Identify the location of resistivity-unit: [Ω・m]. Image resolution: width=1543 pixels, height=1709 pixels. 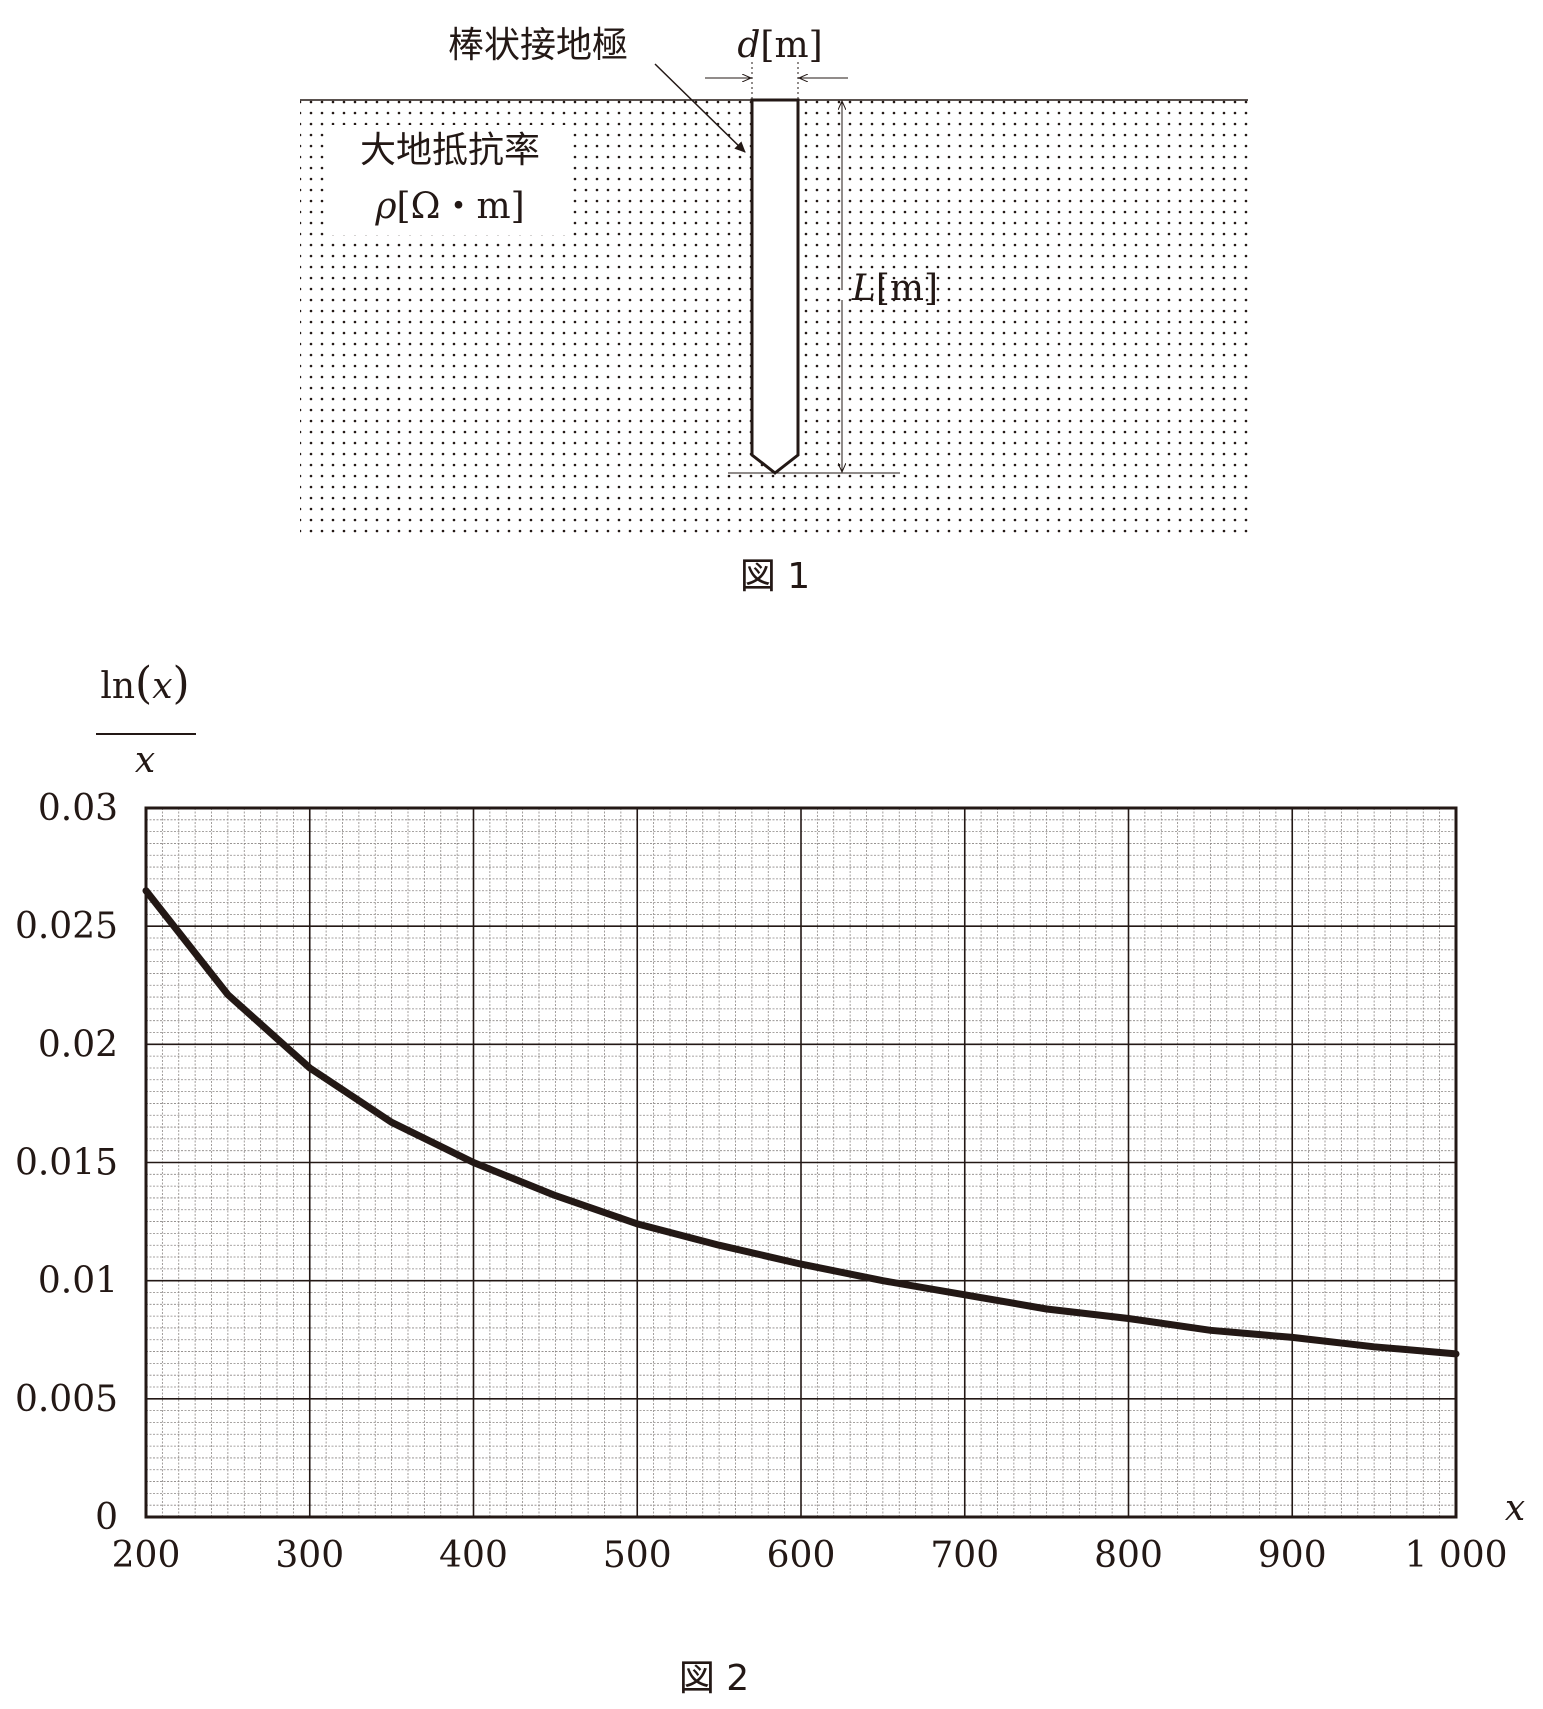
(461, 206).